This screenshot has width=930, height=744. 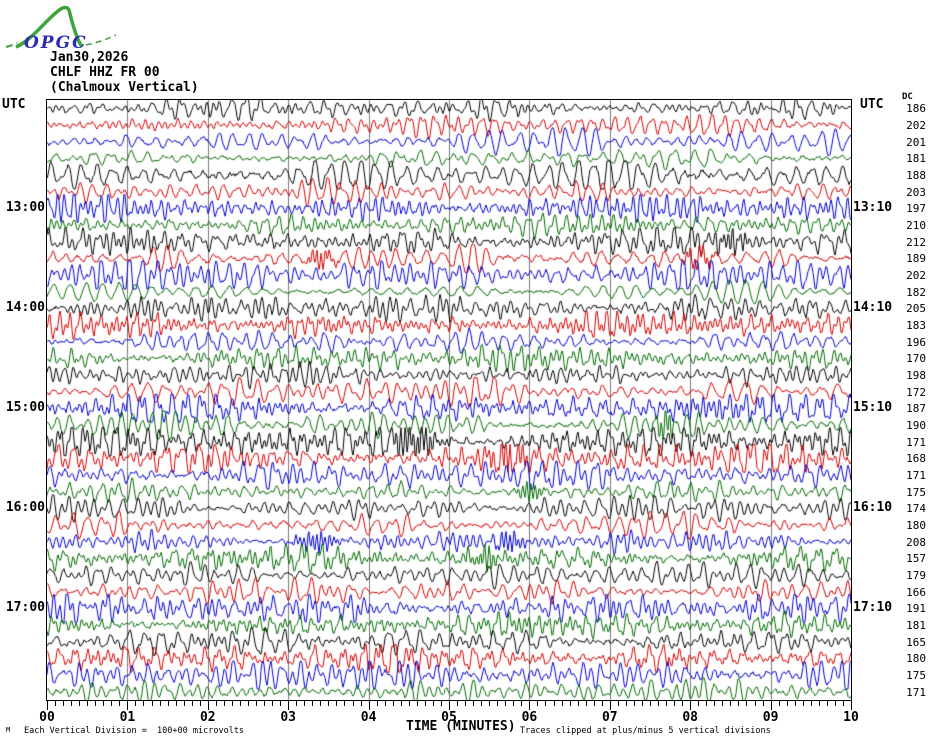 What do you see at coordinates (8, 730) in the screenshot?
I see `corner-mark: M` at bounding box center [8, 730].